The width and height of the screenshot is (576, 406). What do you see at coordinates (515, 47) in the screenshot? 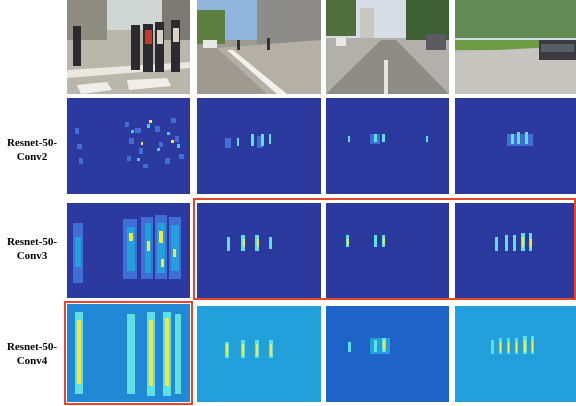
I see `photo-street-with-car` at bounding box center [515, 47].